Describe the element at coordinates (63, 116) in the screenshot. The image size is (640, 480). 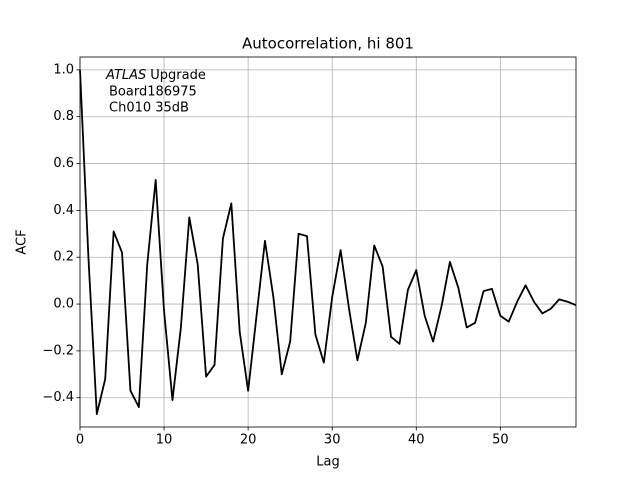
I see `y-tick-label: 0.8` at that location.